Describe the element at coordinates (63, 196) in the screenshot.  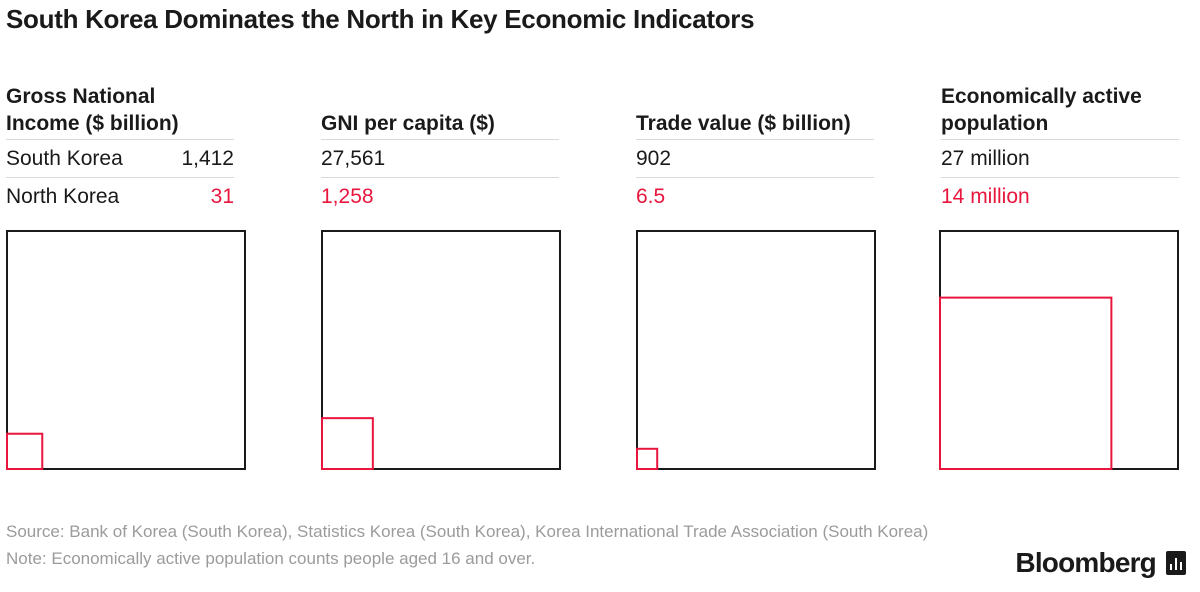
I see `north-korea-label: North Korea` at that location.